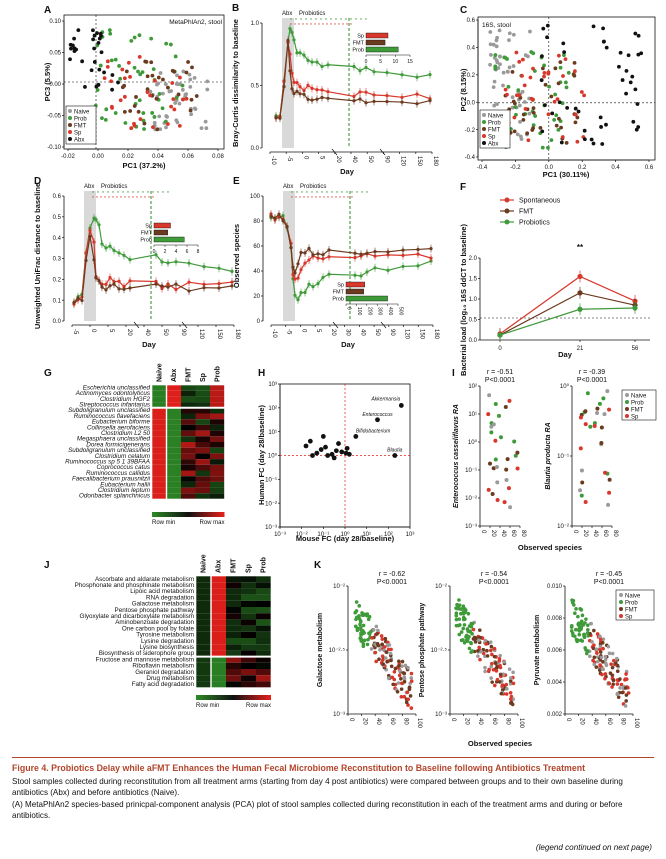 The image size is (666, 859). I want to click on panel-letter: A, so click(47, 10).